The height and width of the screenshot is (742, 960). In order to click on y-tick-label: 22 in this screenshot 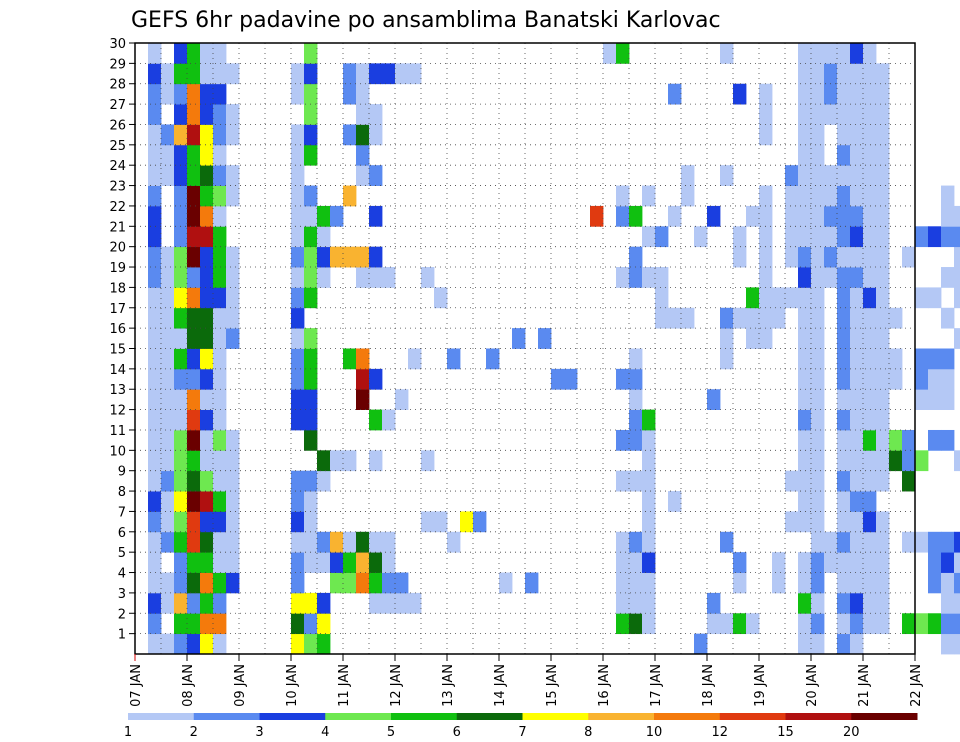, I will do `click(117, 207)`.